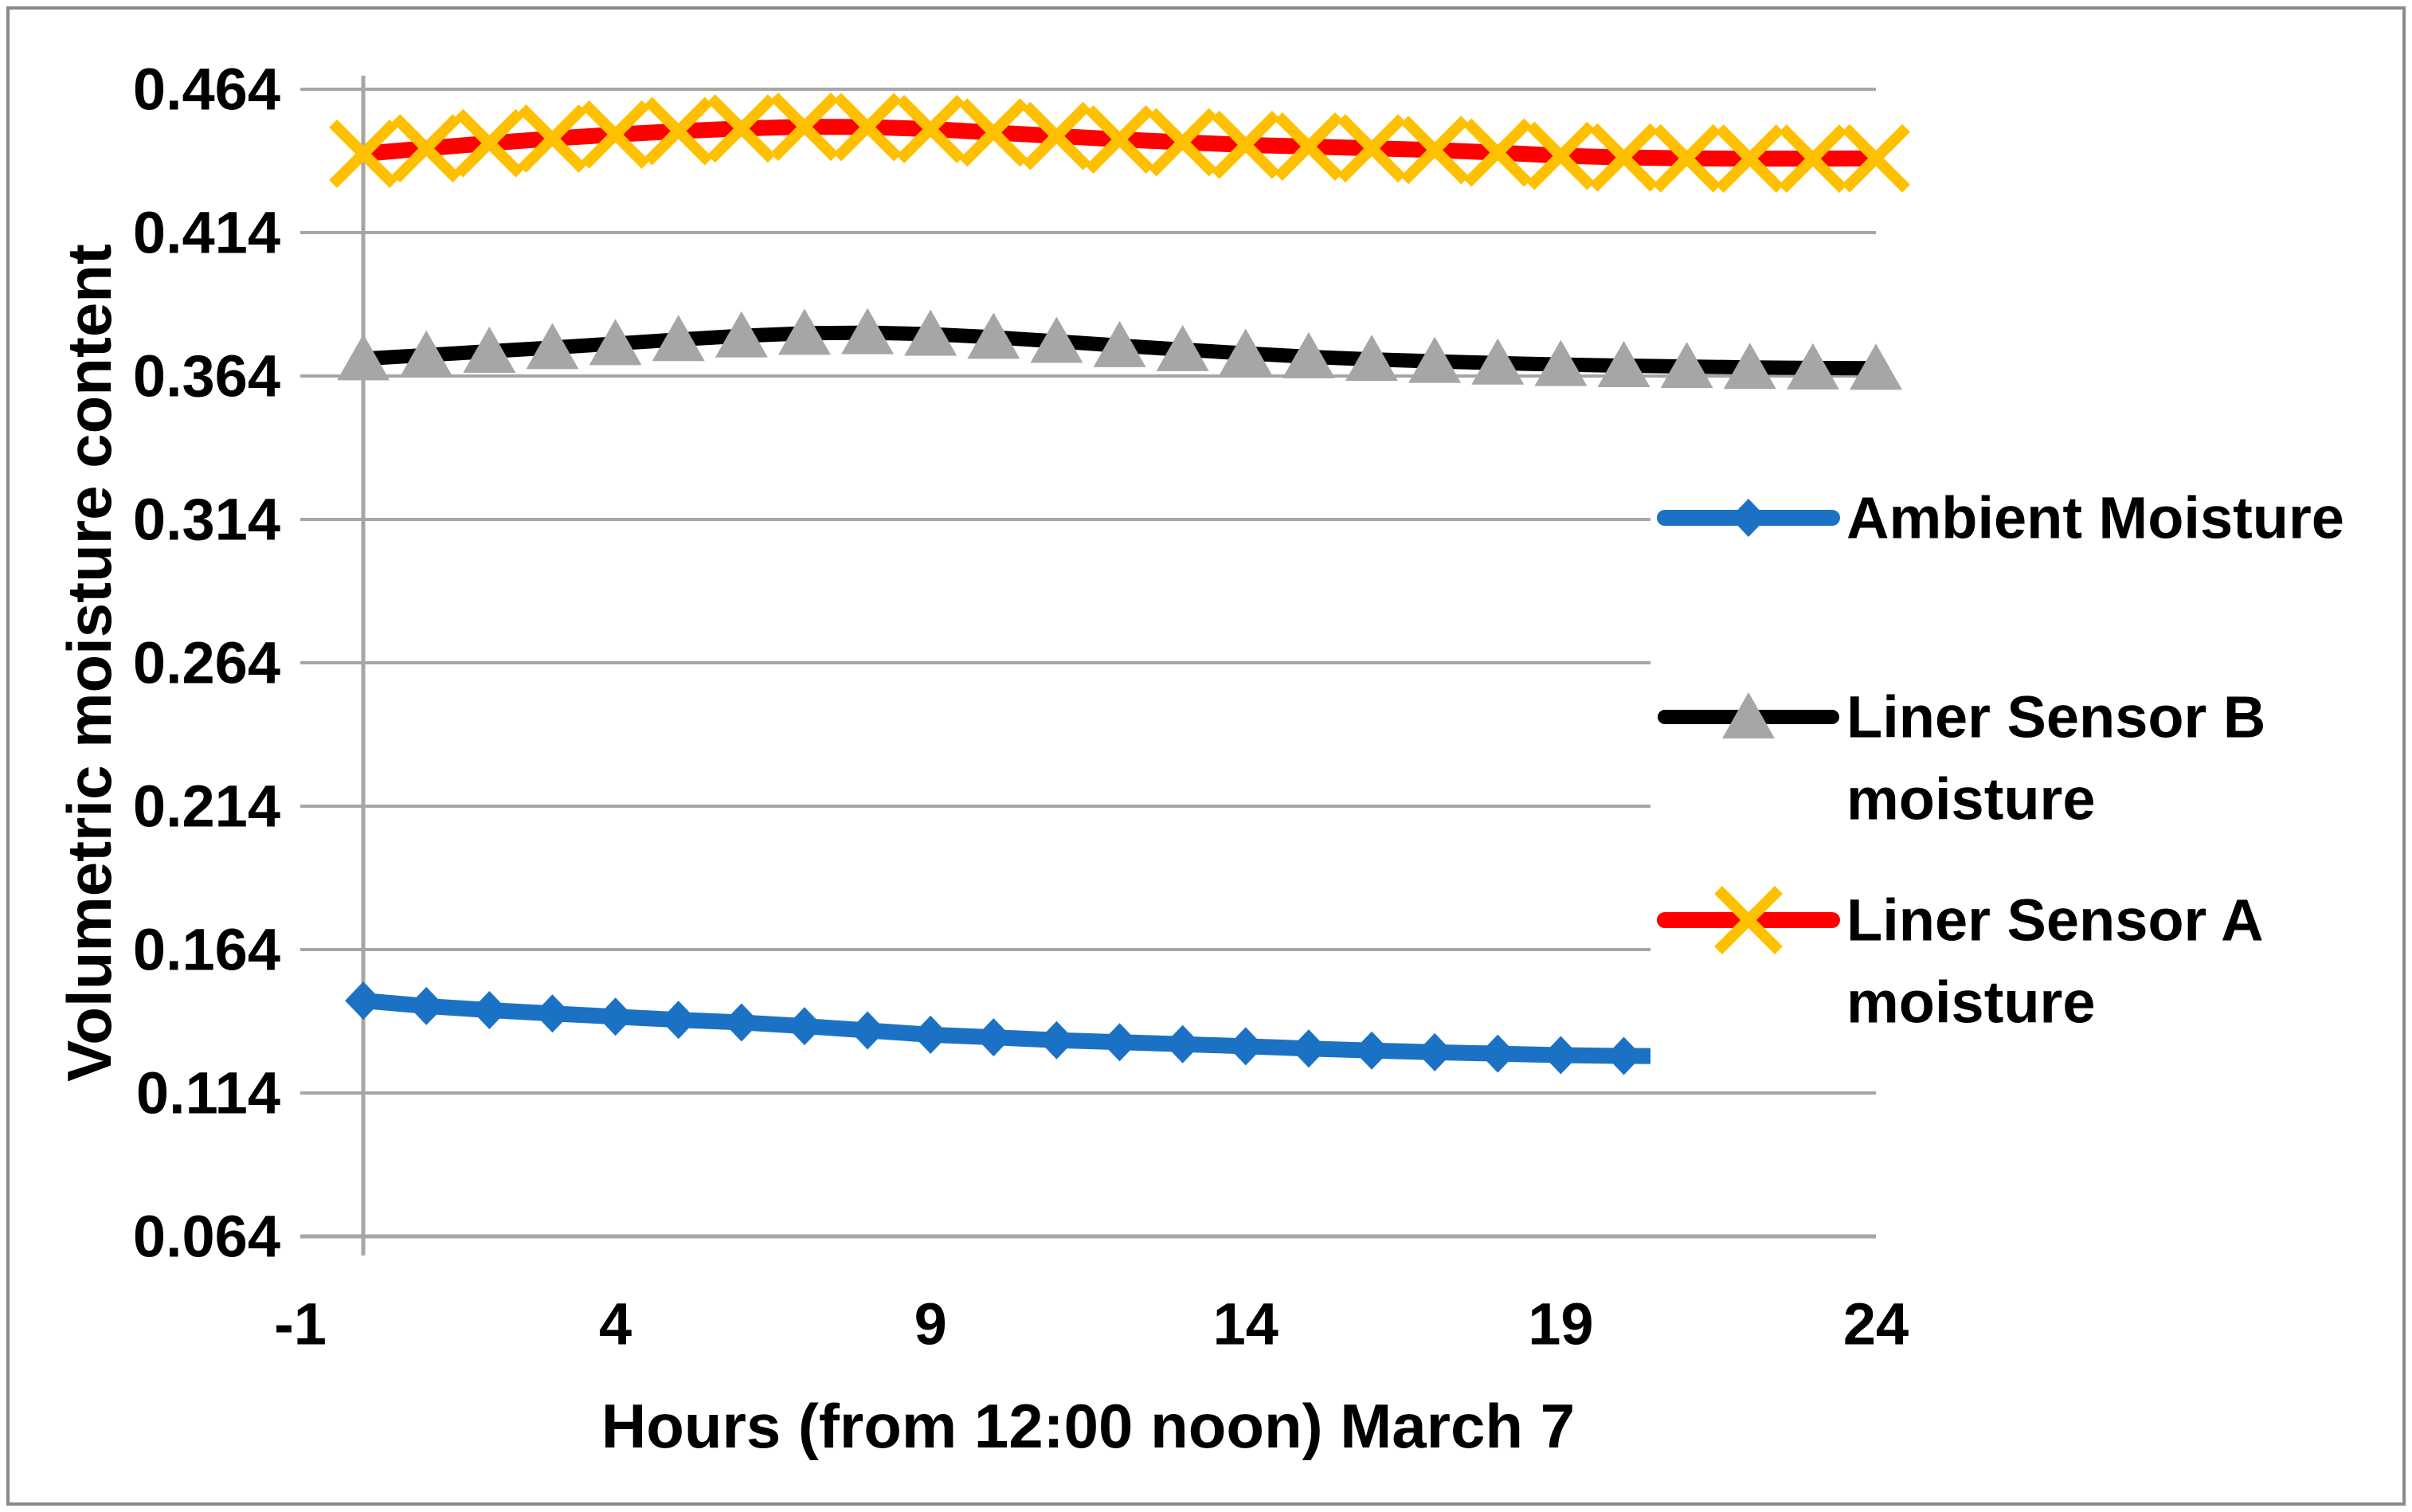 This screenshot has width=2412, height=1512. What do you see at coordinates (1876, 1324) in the screenshot?
I see `x-tick-label: 24` at bounding box center [1876, 1324].